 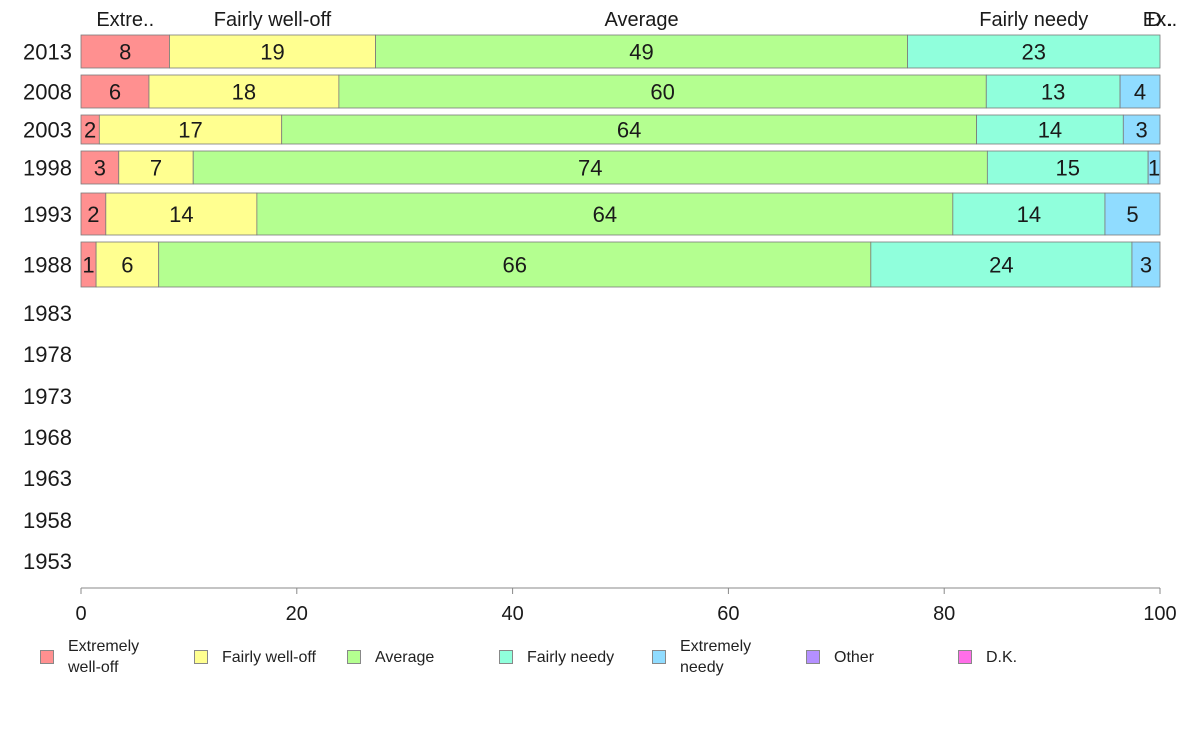 What do you see at coordinates (47, 52) in the screenshot?
I see `y-tick-label: 2013` at bounding box center [47, 52].